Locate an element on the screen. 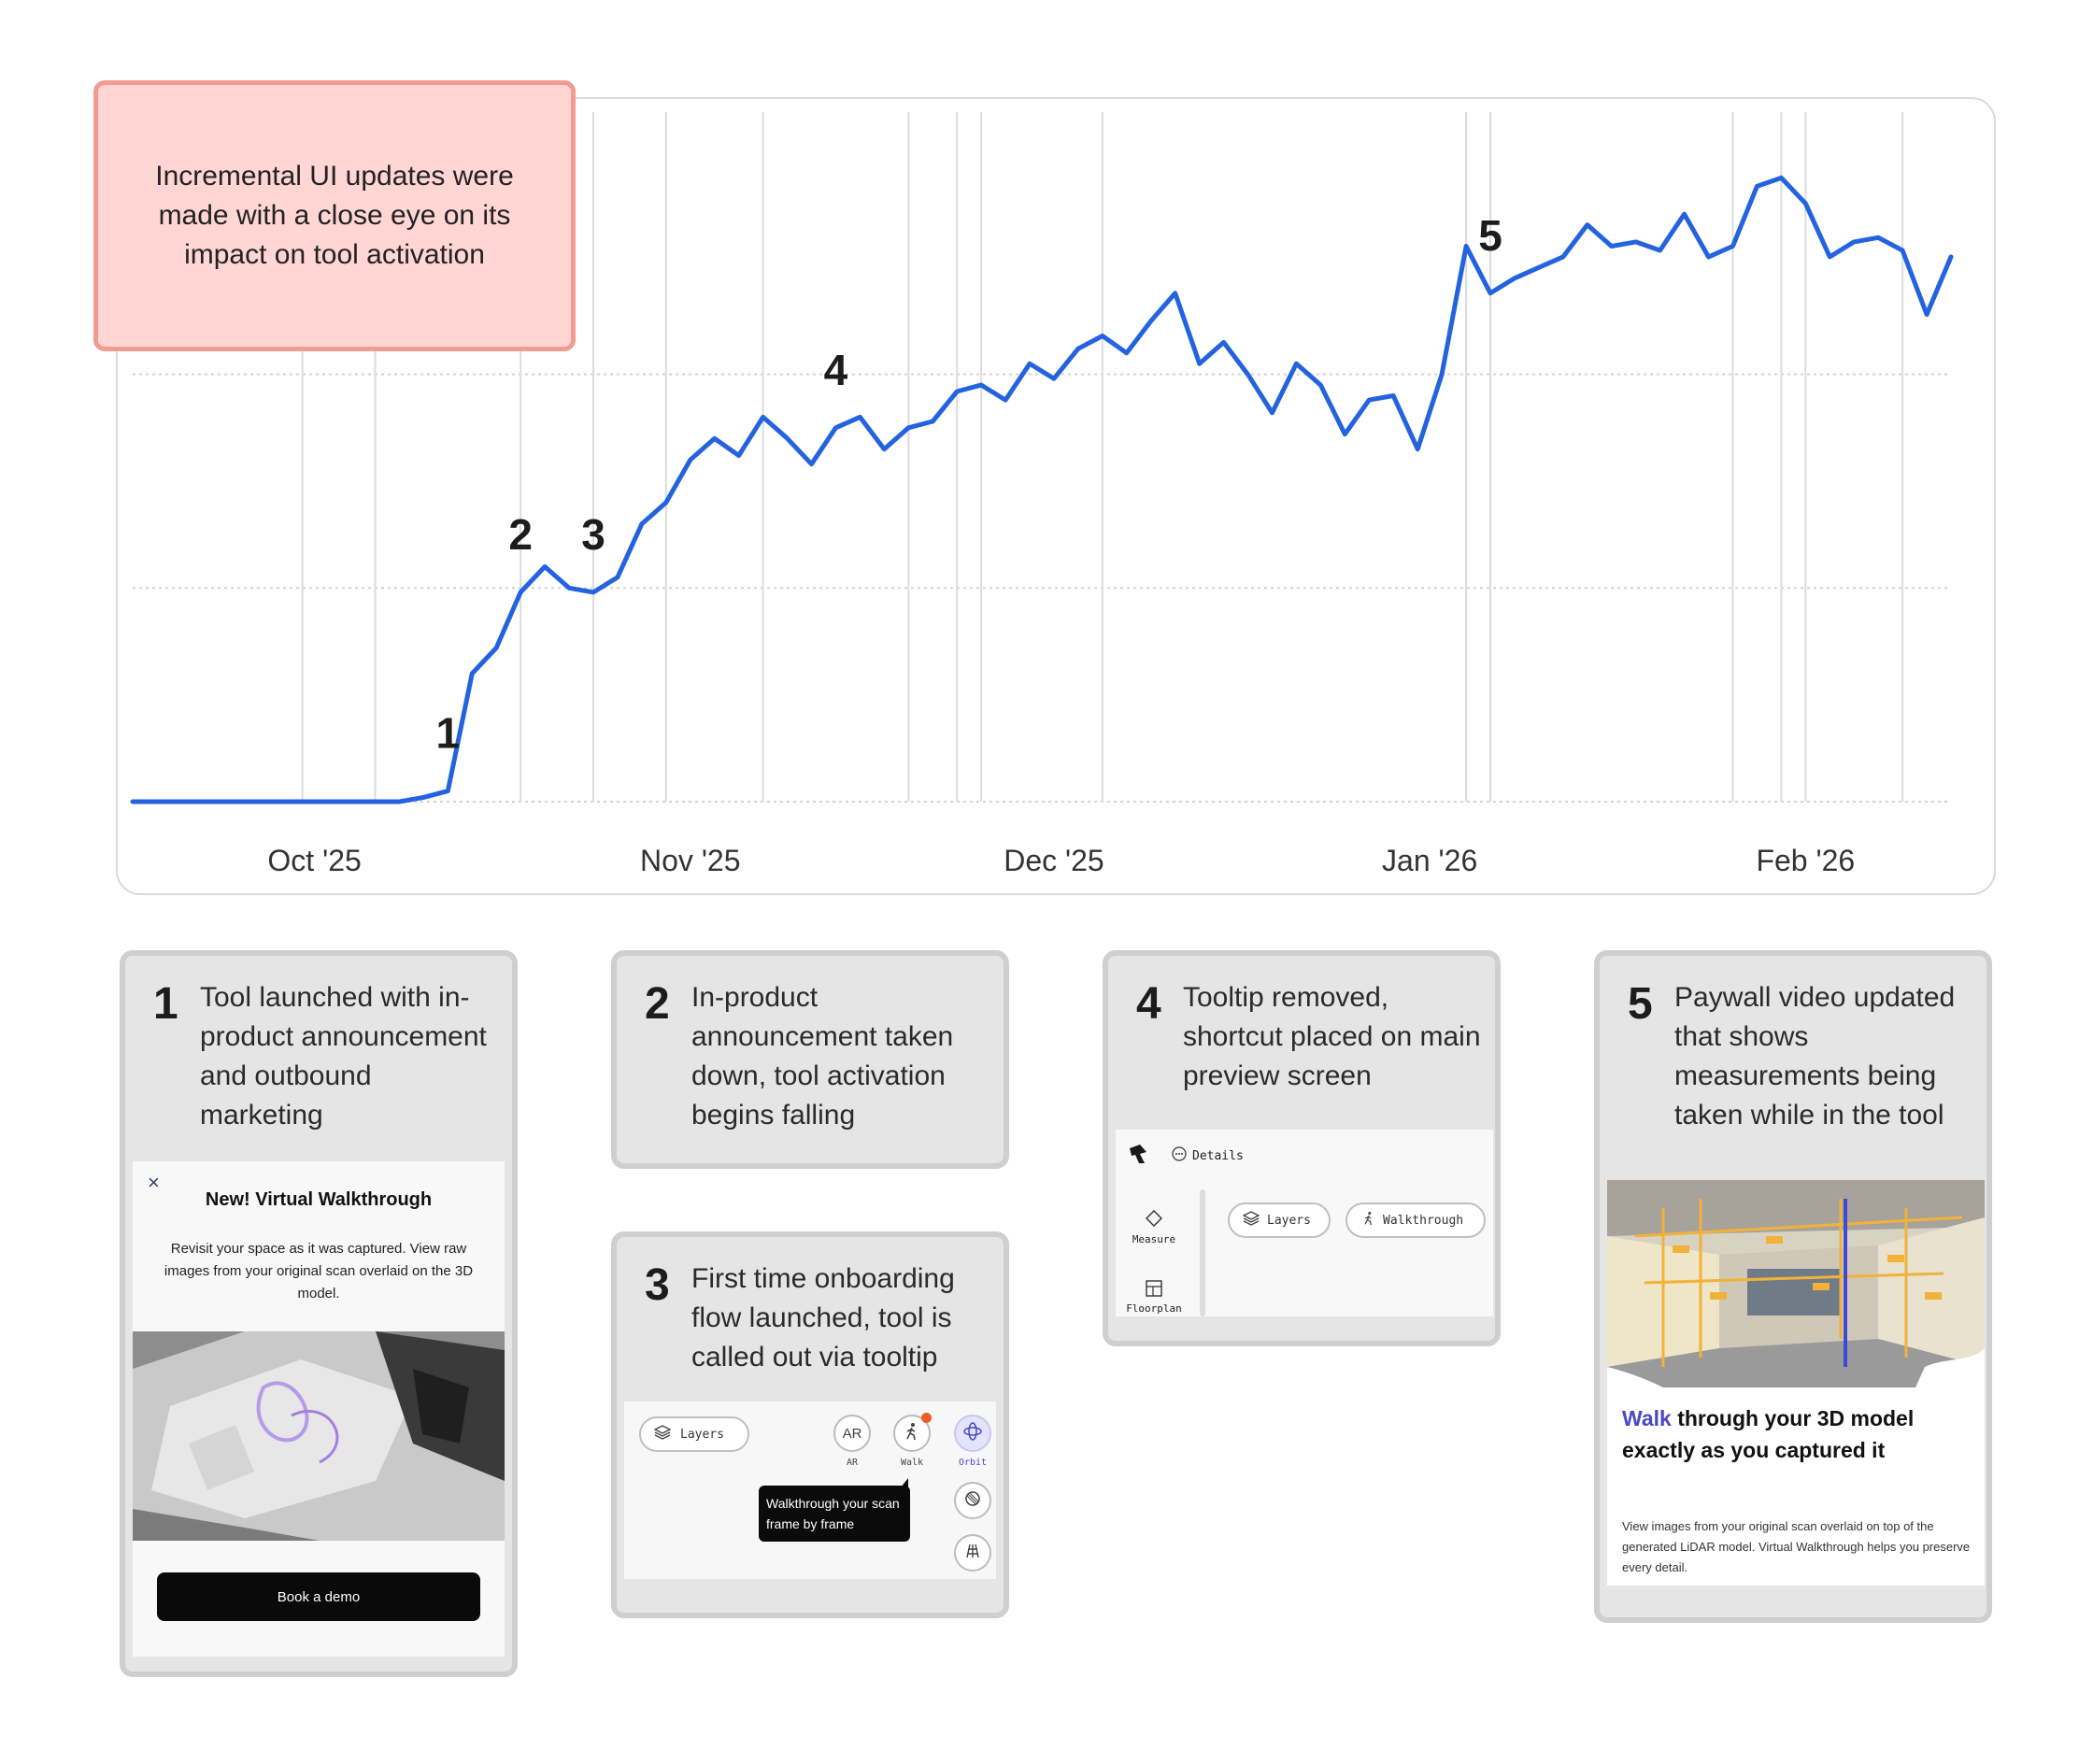 The image size is (2093, 1764). annotation-number-5: 5 is located at coordinates (1490, 235).